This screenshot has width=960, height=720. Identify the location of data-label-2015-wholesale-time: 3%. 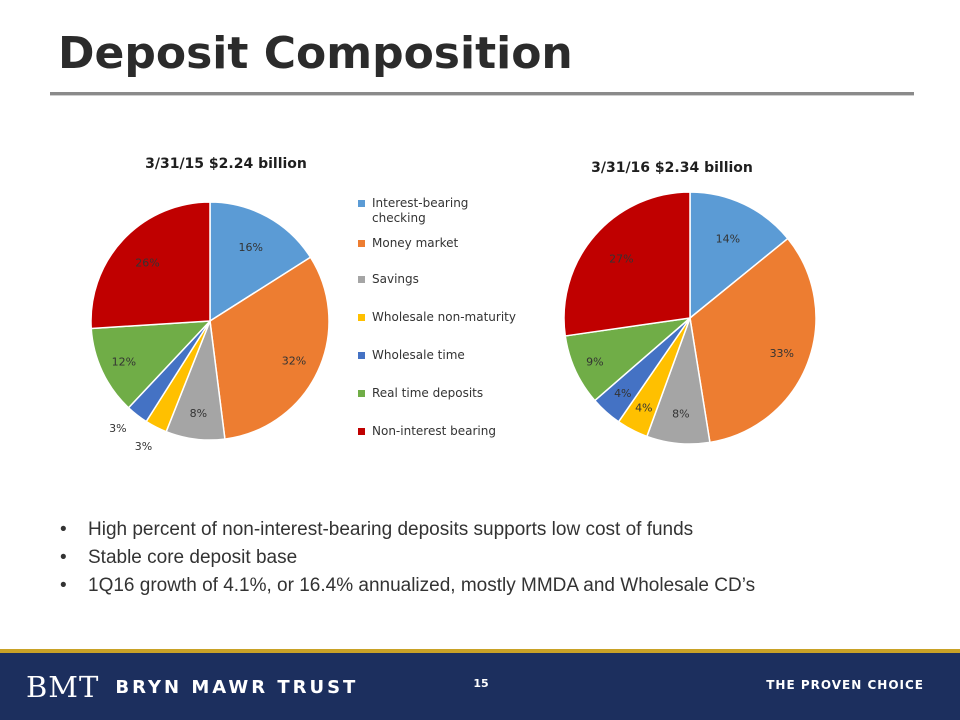
(117, 428).